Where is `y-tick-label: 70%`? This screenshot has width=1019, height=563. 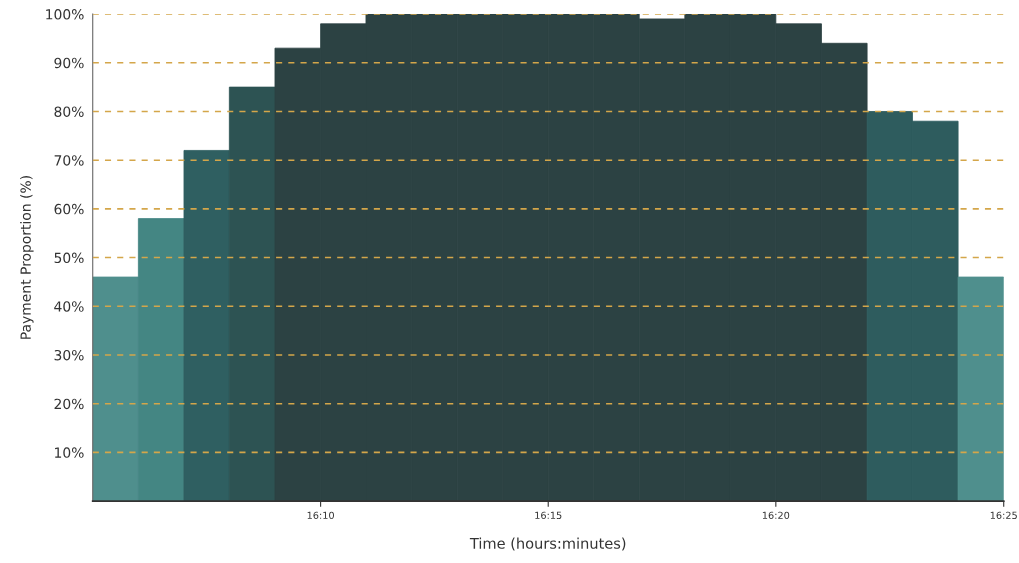
y-tick-label: 70% is located at coordinates (69, 160).